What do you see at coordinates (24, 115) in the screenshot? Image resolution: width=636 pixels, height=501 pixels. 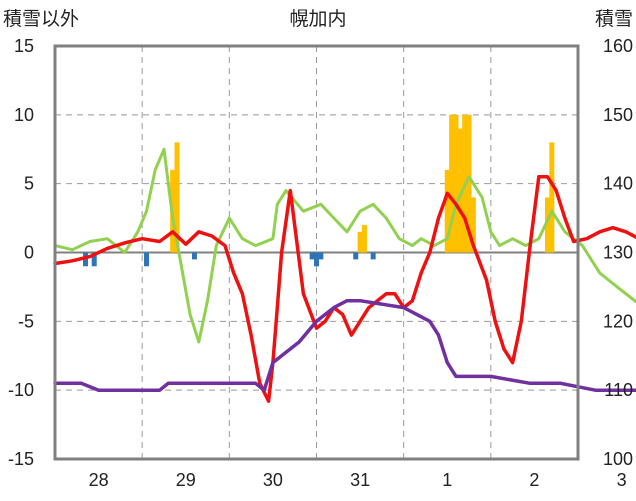 I see `y-tick-left: 10` at bounding box center [24, 115].